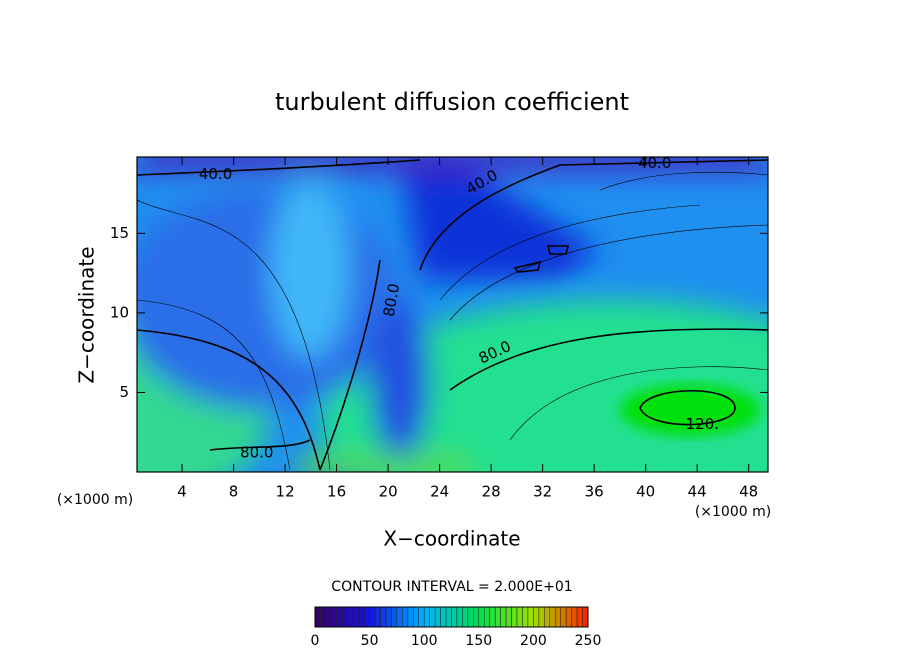  What do you see at coordinates (588, 641) in the screenshot?
I see `colorbar-tick-label: 250` at bounding box center [588, 641].